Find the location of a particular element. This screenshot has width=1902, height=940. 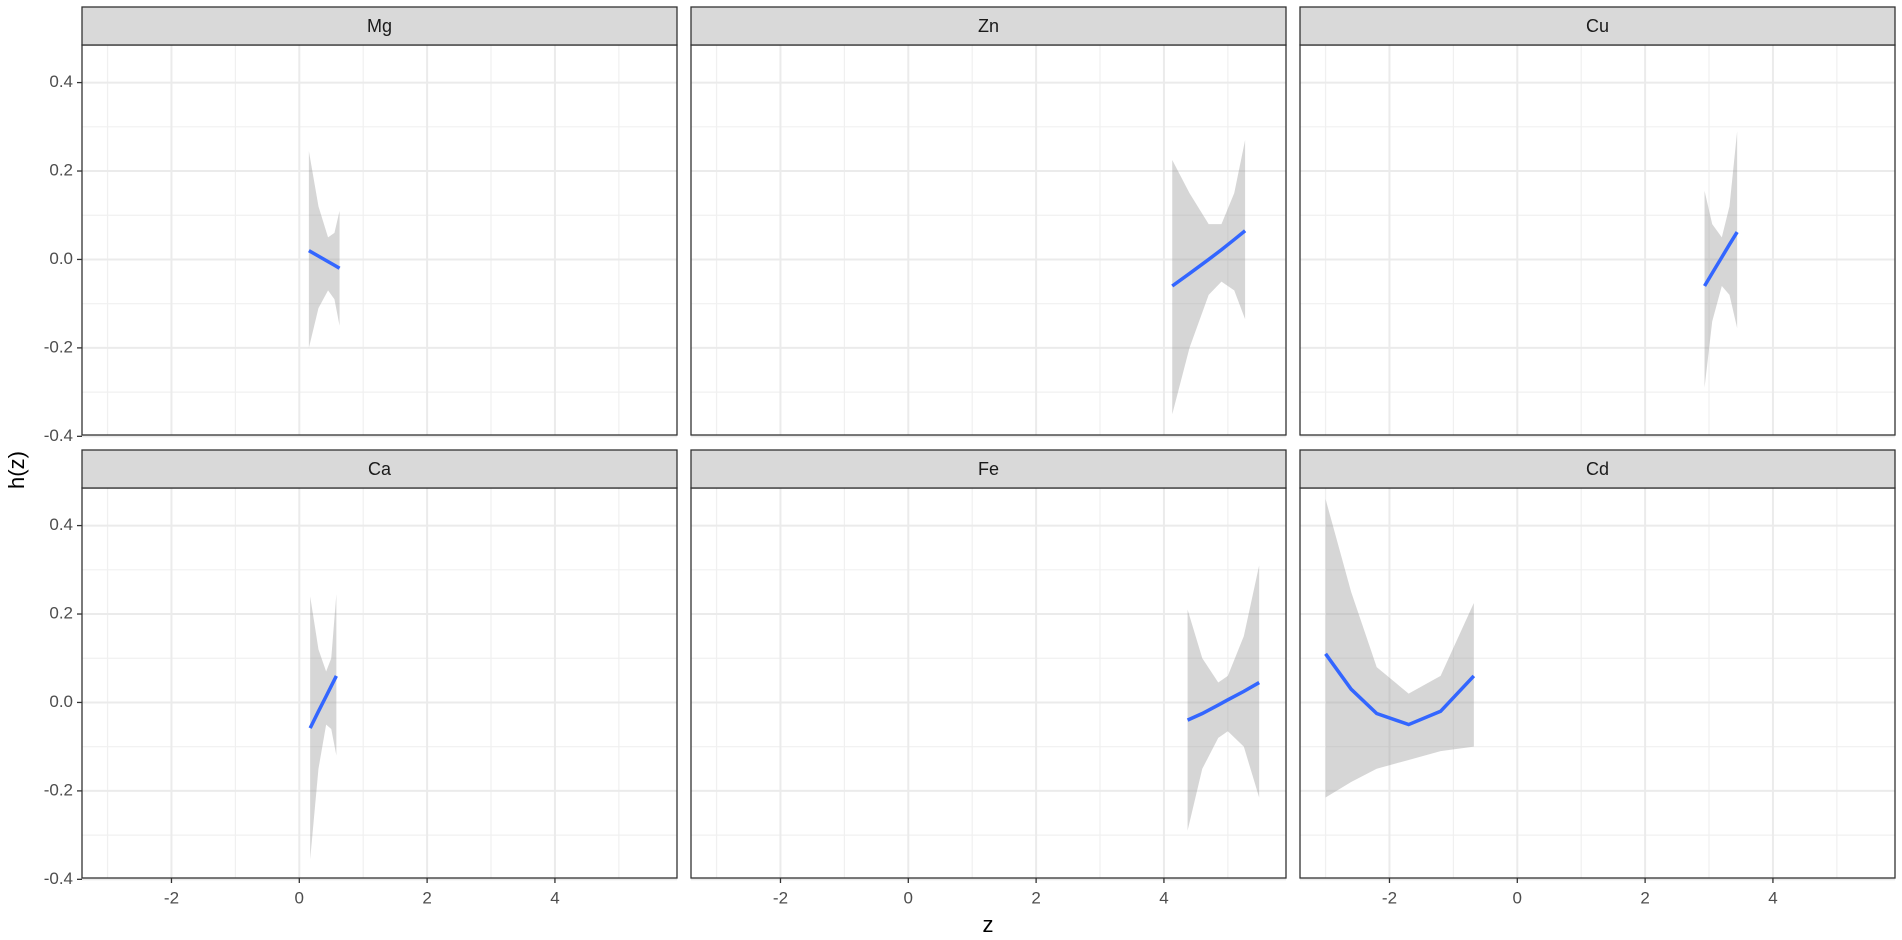

strip-title: Cd is located at coordinates (1597, 469).